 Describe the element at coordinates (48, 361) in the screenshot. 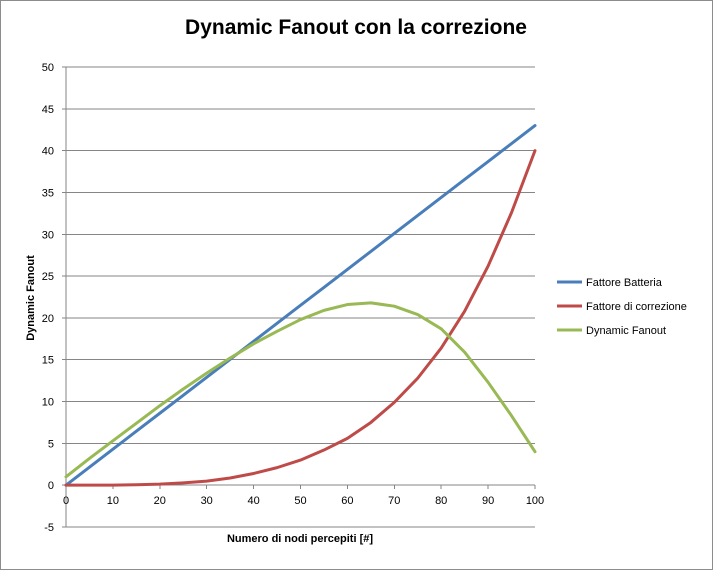

I see `y-tick-label: 15` at that location.